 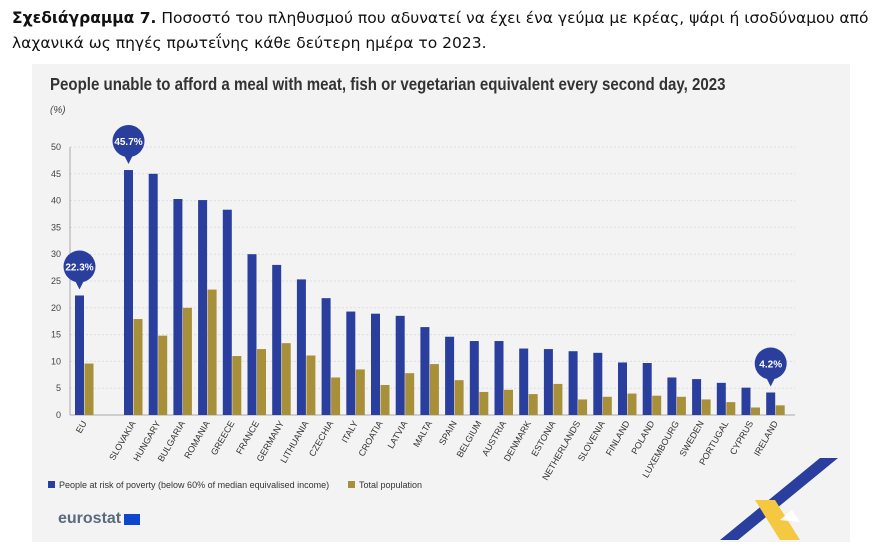 What do you see at coordinates (56, 227) in the screenshot?
I see `y-tick-label: 35` at bounding box center [56, 227].